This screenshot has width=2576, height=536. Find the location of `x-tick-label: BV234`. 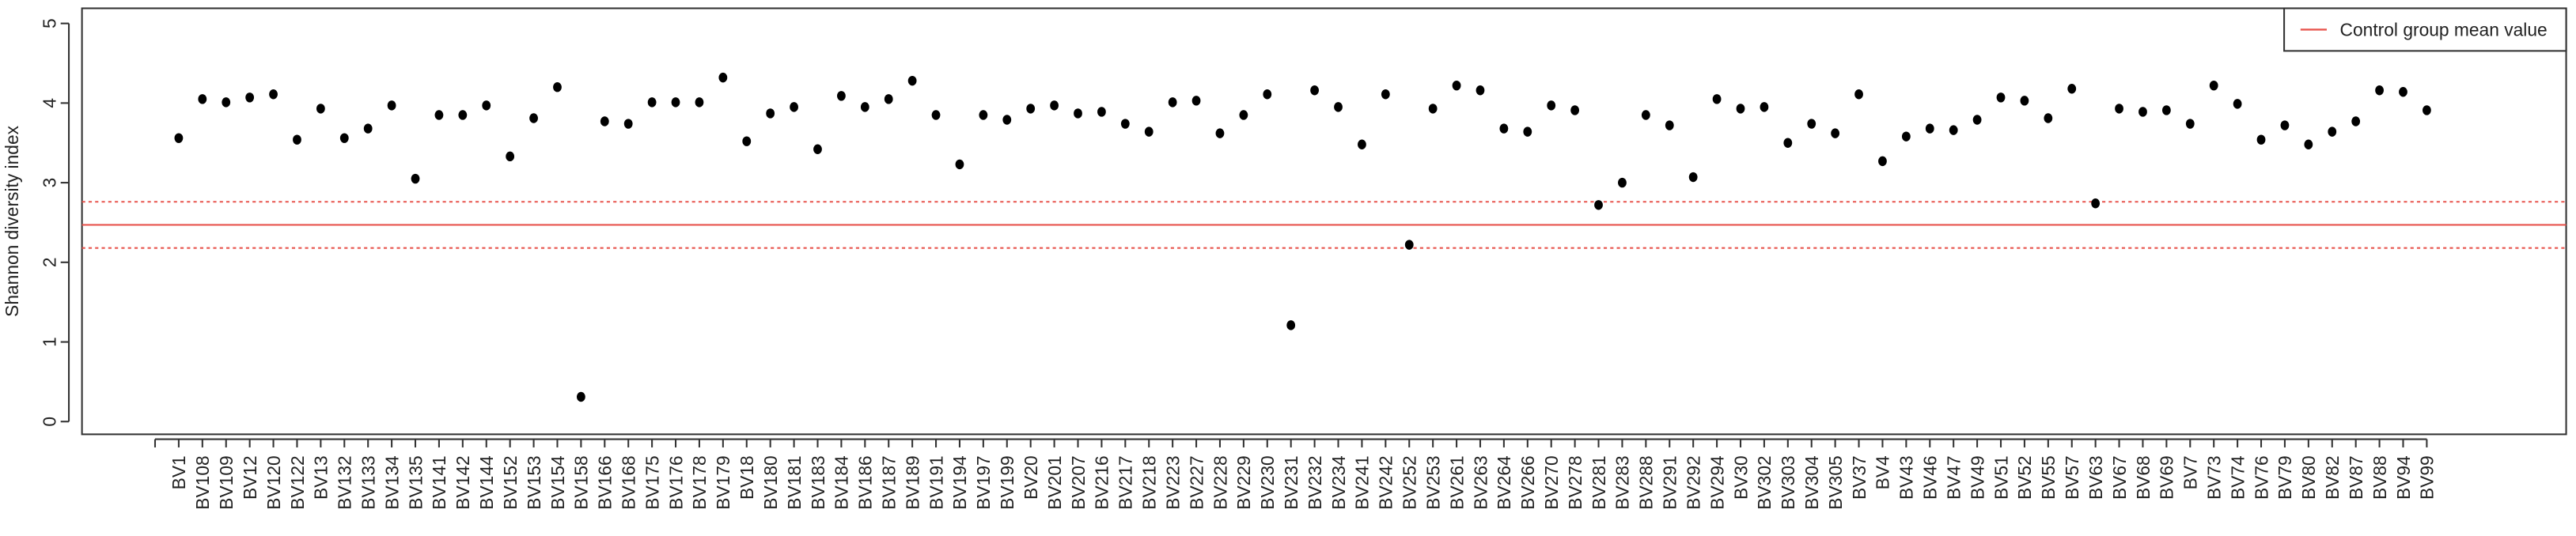

x-tick-label: BV234 is located at coordinates (1338, 482).